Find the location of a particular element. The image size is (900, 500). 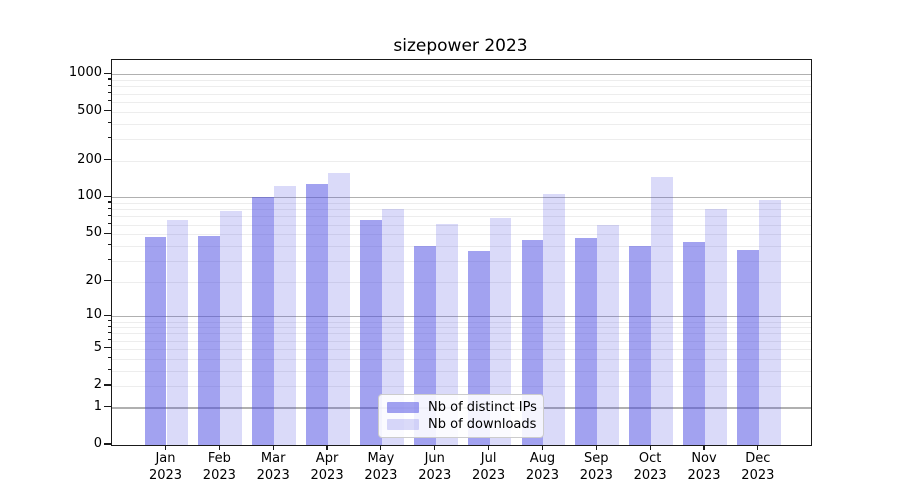

x-tick-label-month: Jun is located at coordinates (434, 458).